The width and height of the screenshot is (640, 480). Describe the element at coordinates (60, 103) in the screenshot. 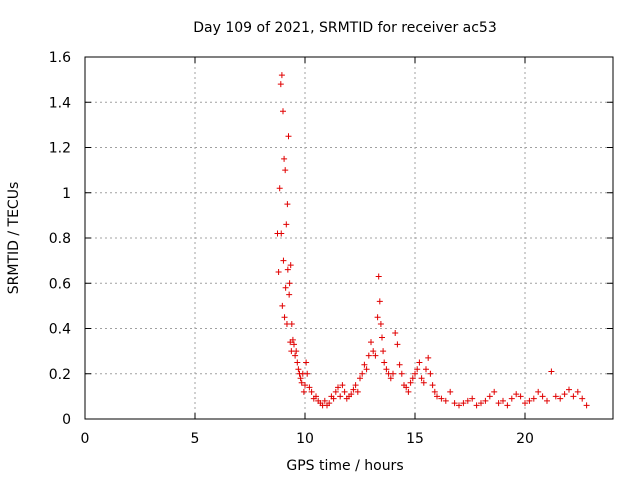

I see `y-tick-label: 1.4` at that location.